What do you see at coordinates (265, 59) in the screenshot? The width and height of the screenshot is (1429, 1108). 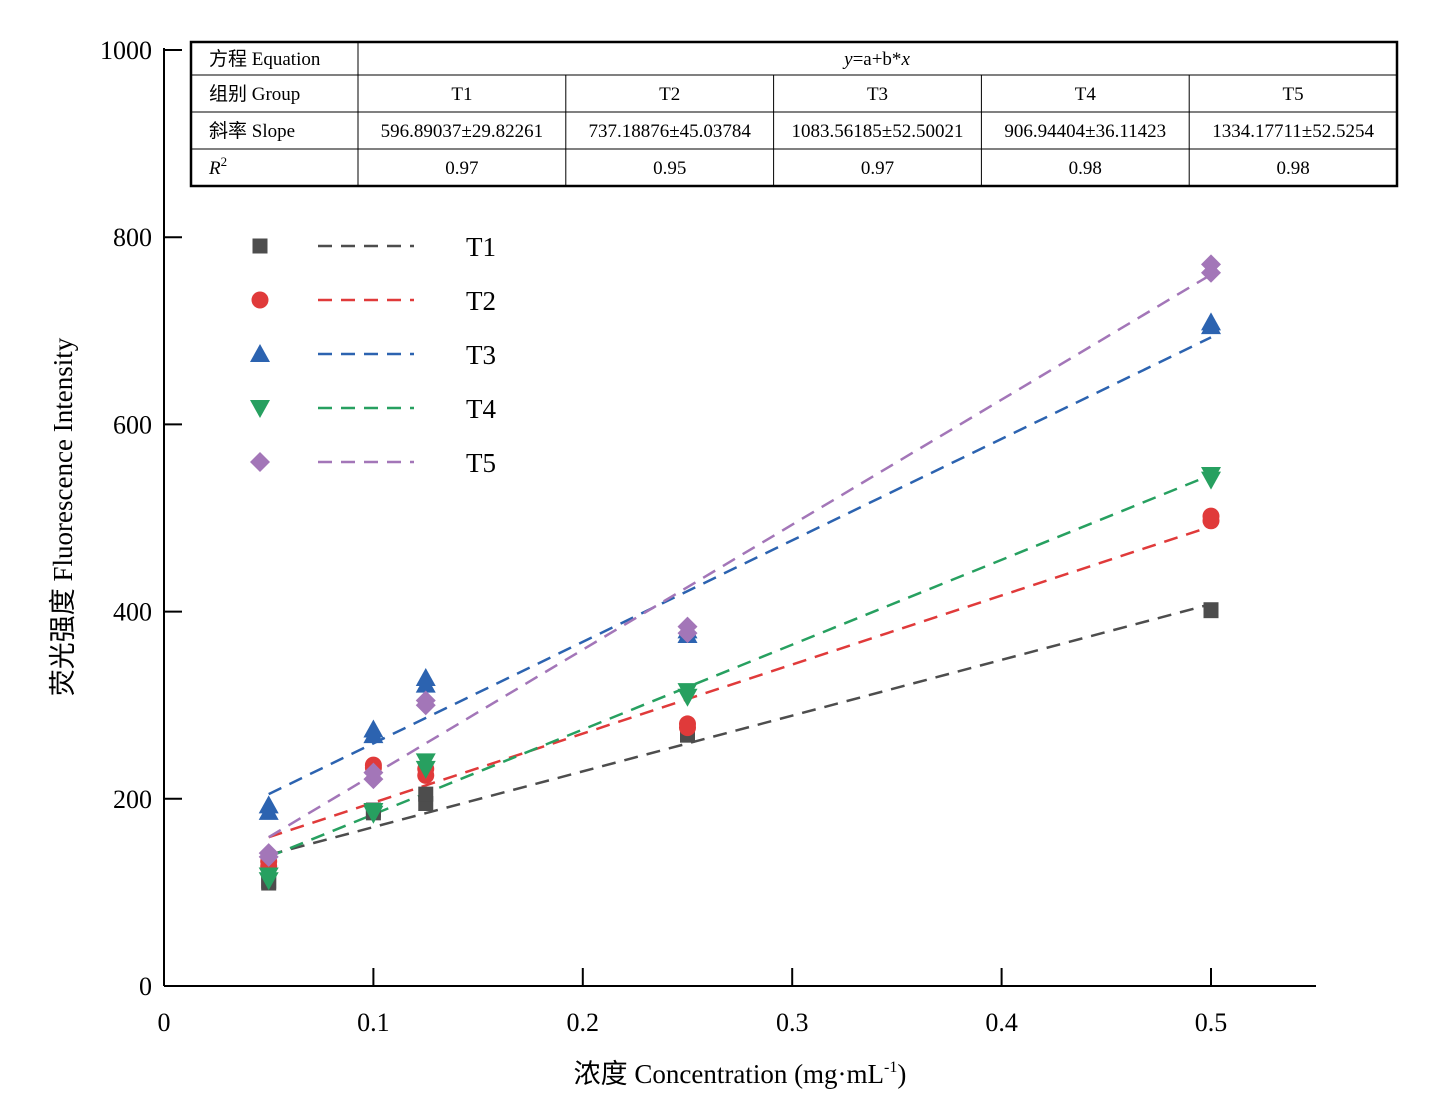 I see `table-equation-label: 方程 Equation` at bounding box center [265, 59].